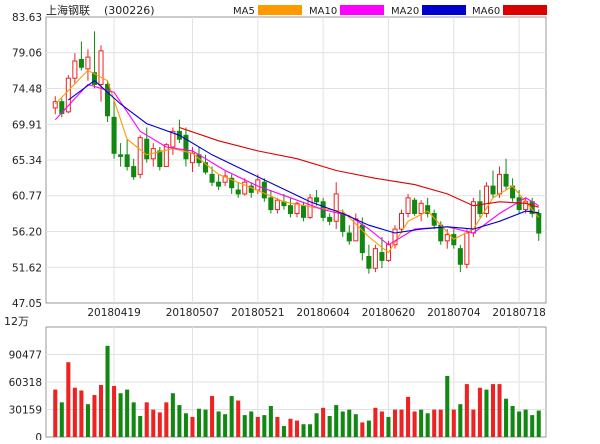 Image resolution: width=600 pixels, height=444 pixels. What do you see at coordinates (280, 10) in the screenshot?
I see `legend-ma5-swatch` at bounding box center [280, 10].